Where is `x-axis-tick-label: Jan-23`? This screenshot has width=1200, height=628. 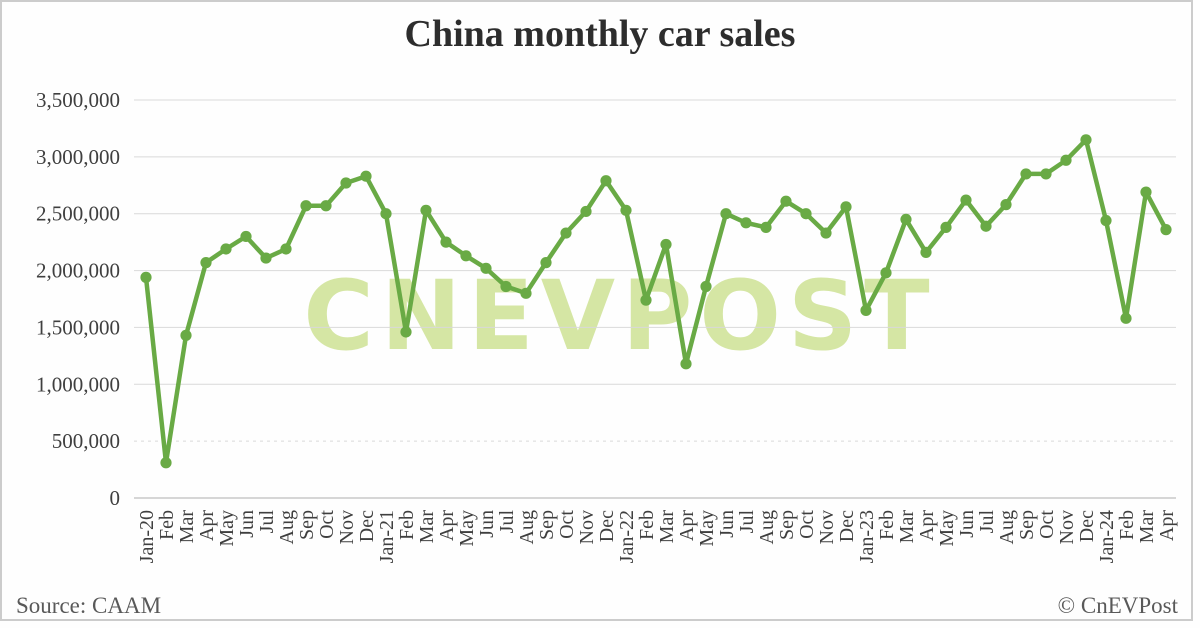 x-axis-tick-label: Jan-23 is located at coordinates (867, 536).